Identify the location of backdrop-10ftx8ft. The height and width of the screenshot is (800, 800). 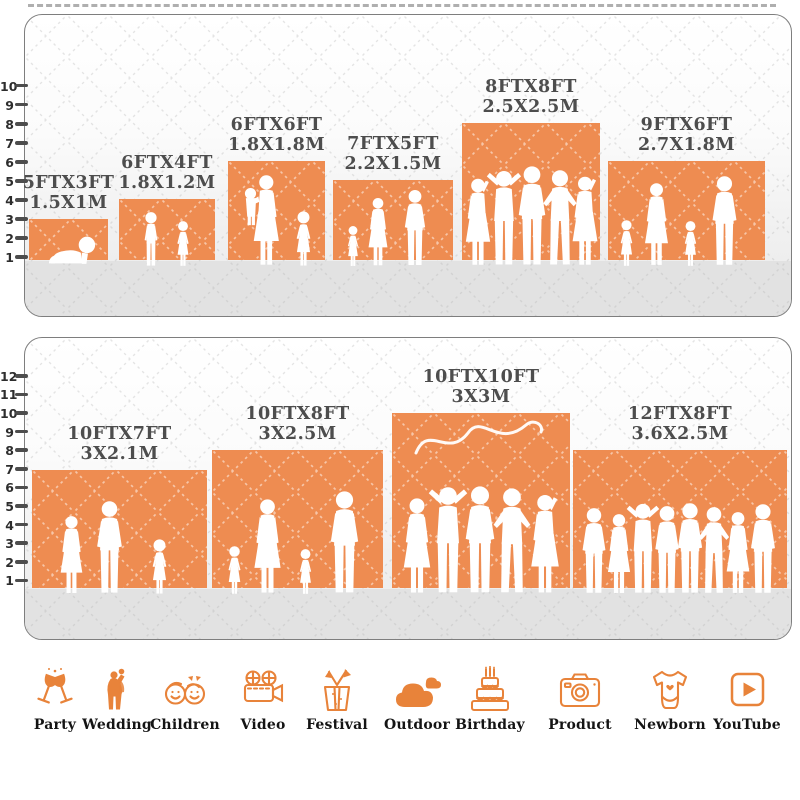
(297, 522).